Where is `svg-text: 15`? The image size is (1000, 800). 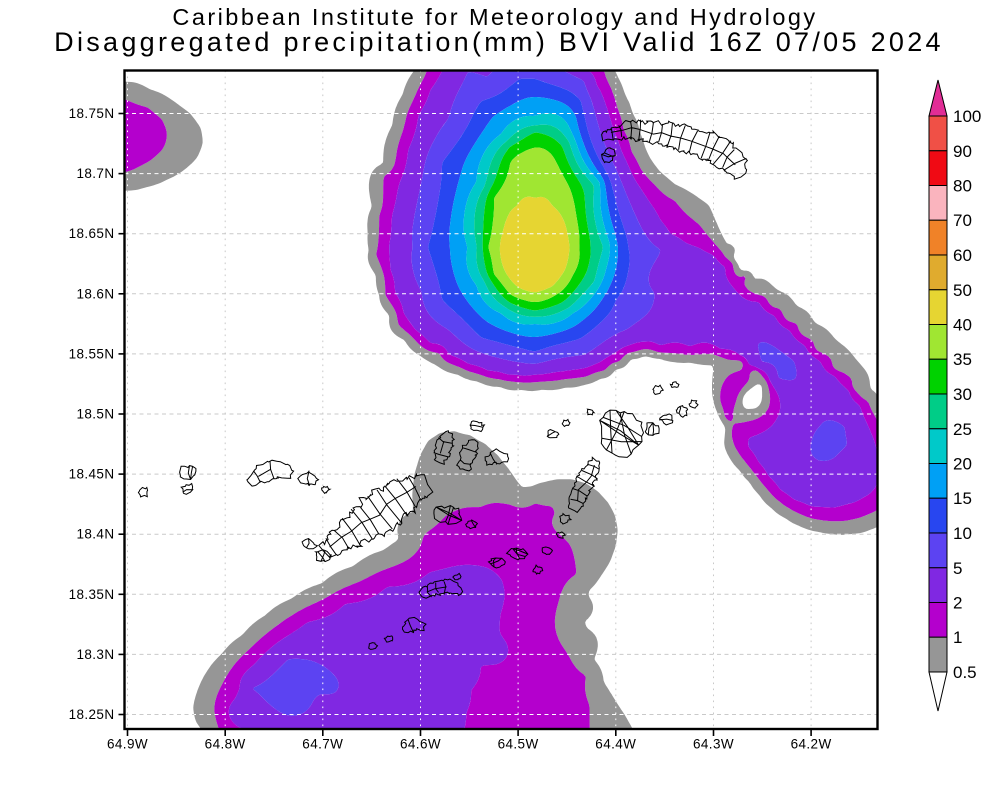 svg-text: 15 is located at coordinates (962, 498).